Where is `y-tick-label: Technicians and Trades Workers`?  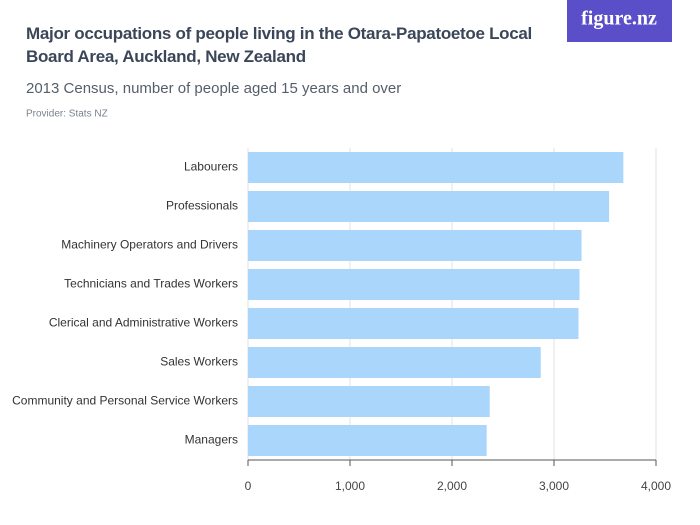
y-tick-label: Technicians and Trades Workers is located at coordinates (151, 284).